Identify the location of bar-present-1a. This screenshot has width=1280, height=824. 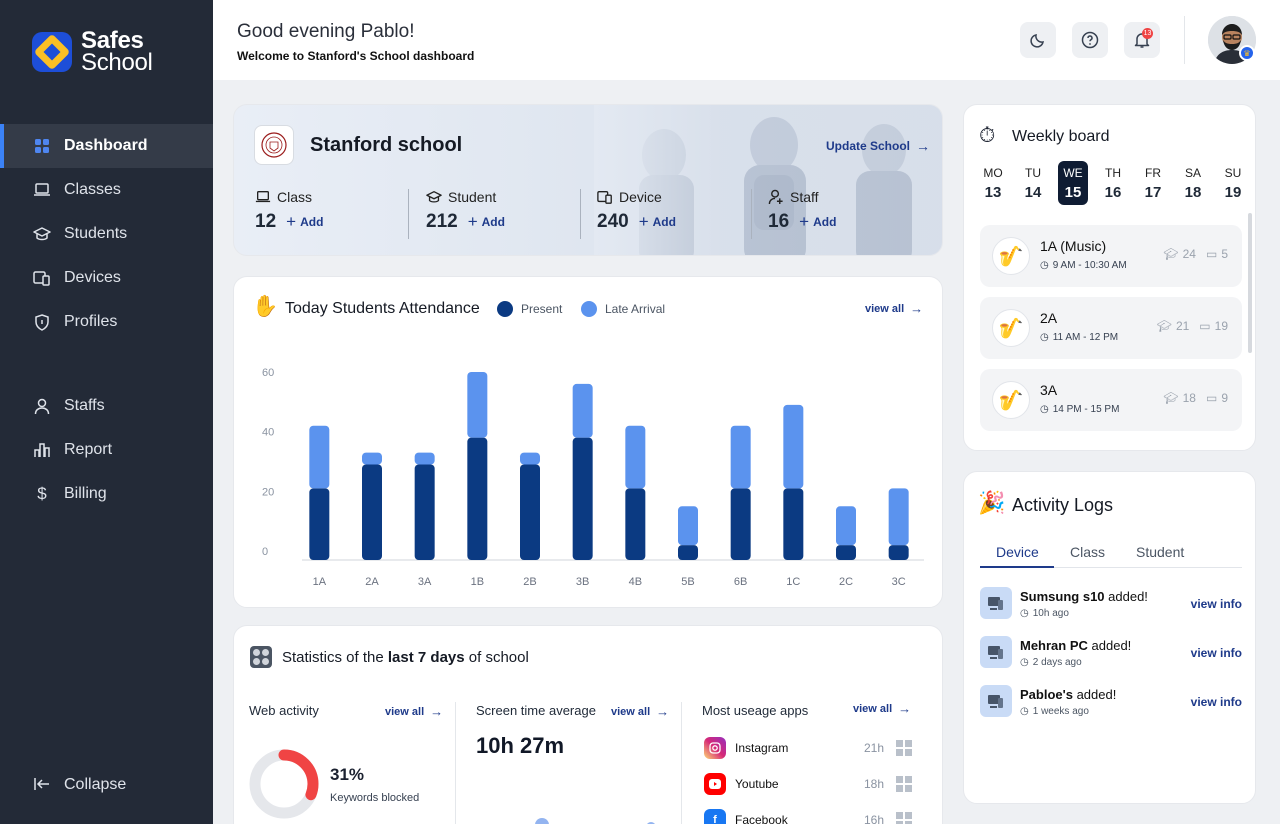
(319, 524).